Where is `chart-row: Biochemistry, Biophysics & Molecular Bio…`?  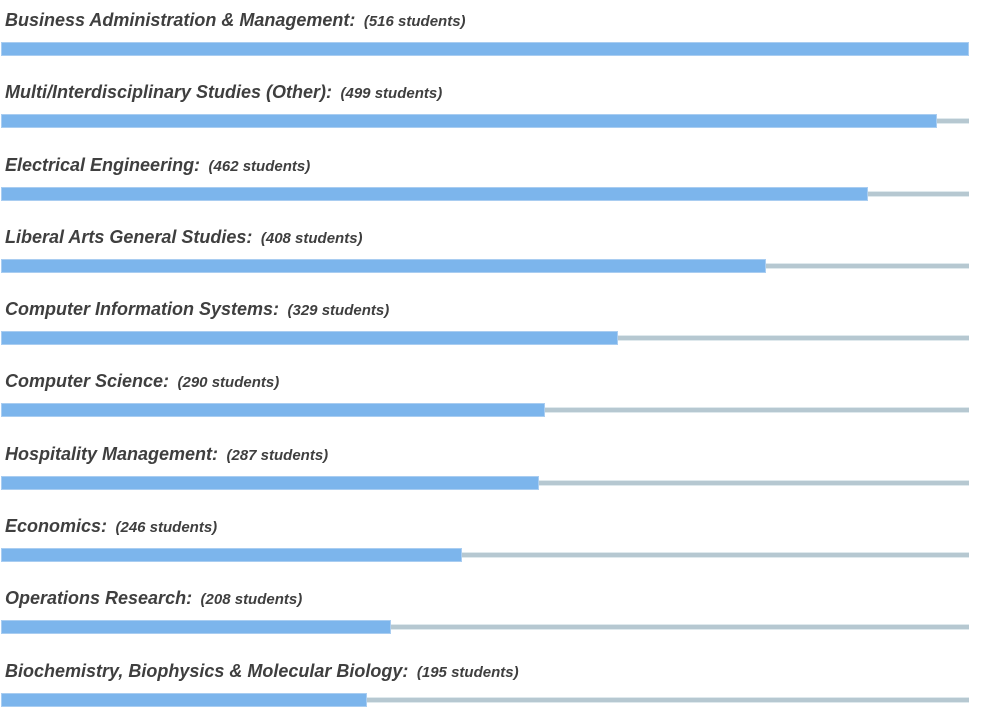
chart-row: Biochemistry, Biophysics & Molecular Bio… is located at coordinates (490, 687).